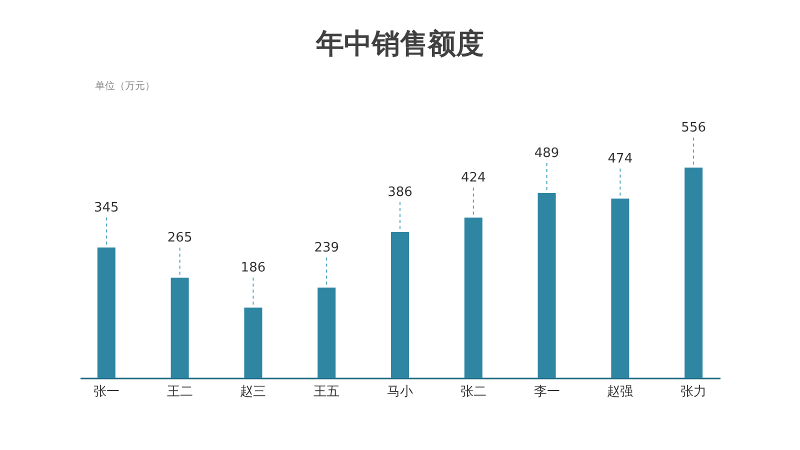  What do you see at coordinates (473, 392) in the screenshot?
I see `x-tick-label: 张二` at bounding box center [473, 392].